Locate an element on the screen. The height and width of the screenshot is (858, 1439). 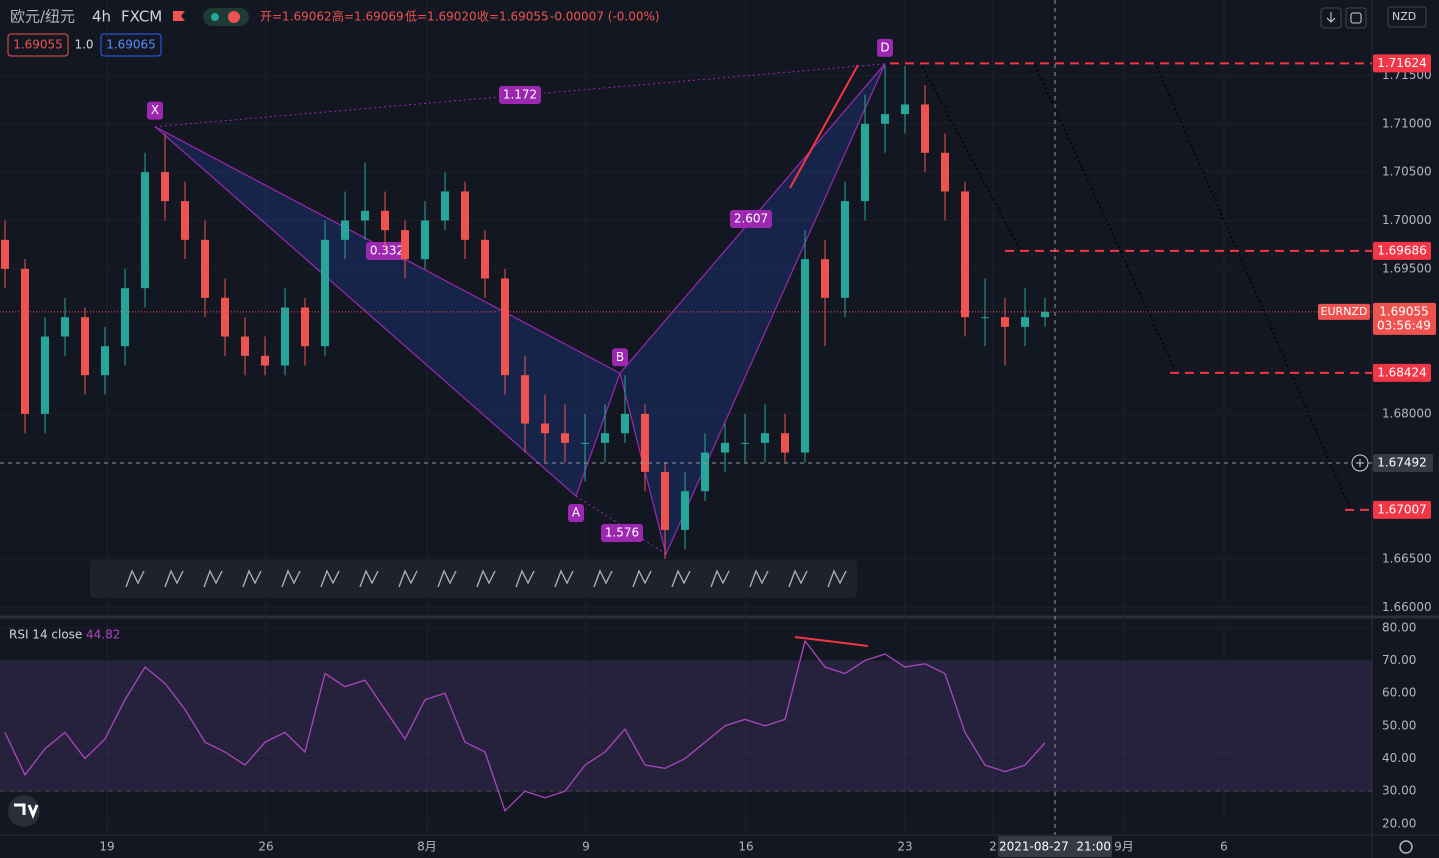
ask-box is located at coordinates (131, 45).